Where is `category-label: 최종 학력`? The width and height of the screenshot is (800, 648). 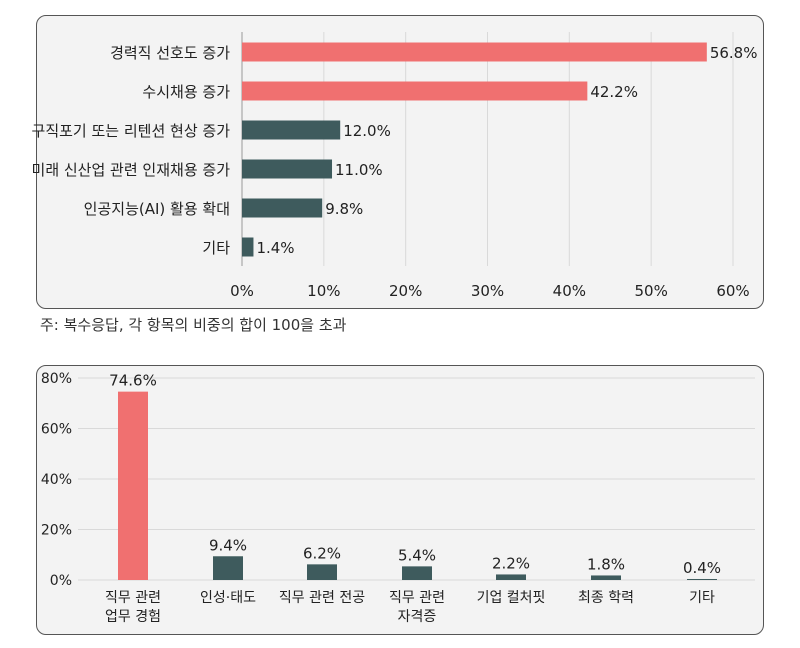
category-label: 최종 학력 is located at coordinates (606, 598).